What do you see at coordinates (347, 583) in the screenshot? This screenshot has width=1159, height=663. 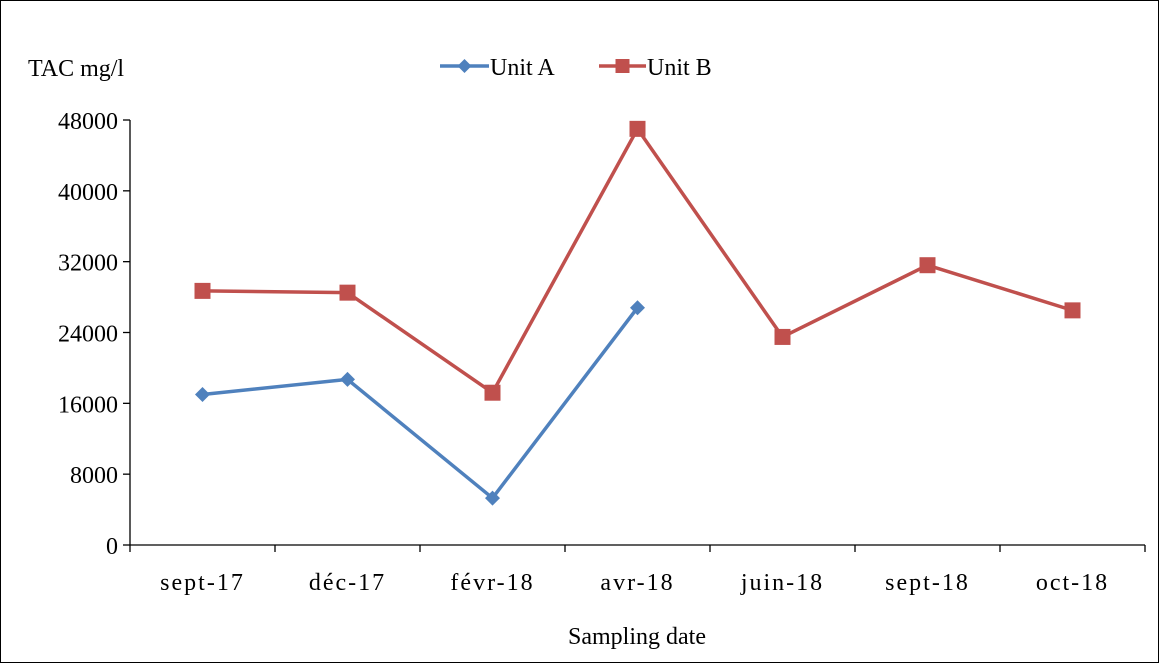 I see `x-tick-label: déc-17` at bounding box center [347, 583].